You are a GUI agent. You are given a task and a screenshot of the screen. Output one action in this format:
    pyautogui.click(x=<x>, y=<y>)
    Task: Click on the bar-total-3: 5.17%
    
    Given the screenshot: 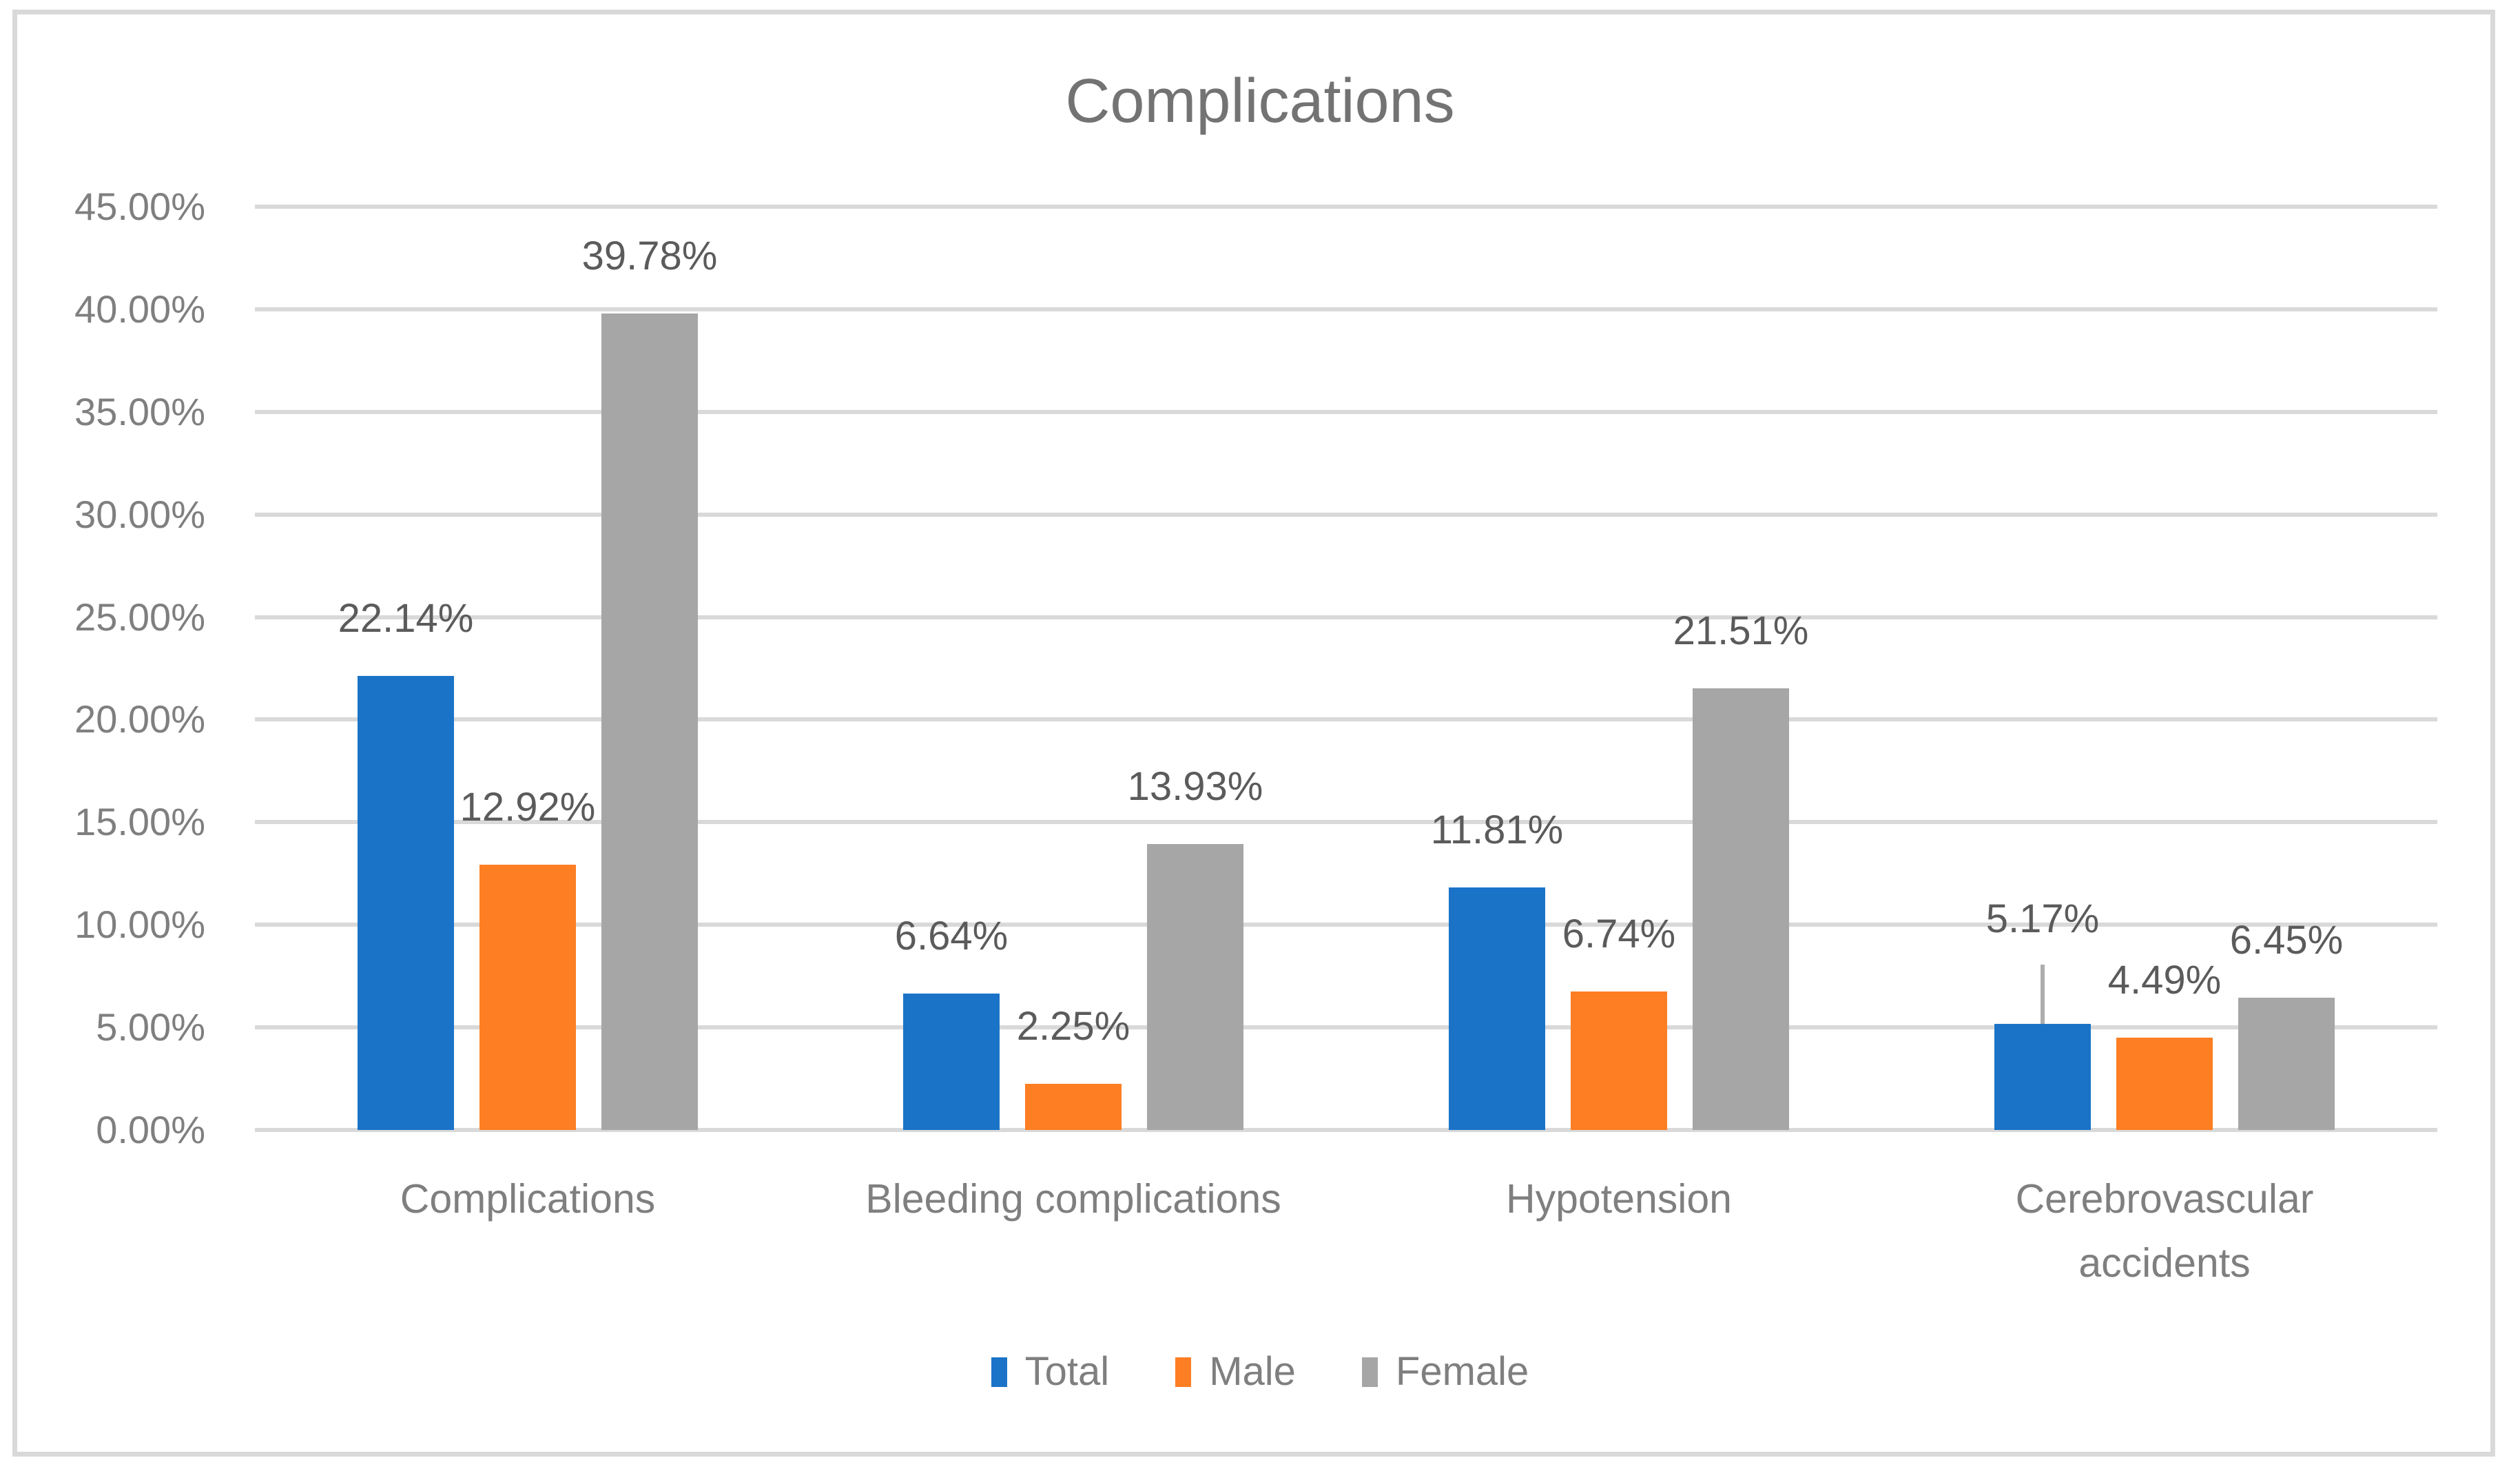 What is the action you would take?
    pyautogui.click(x=2042, y=1014)
    